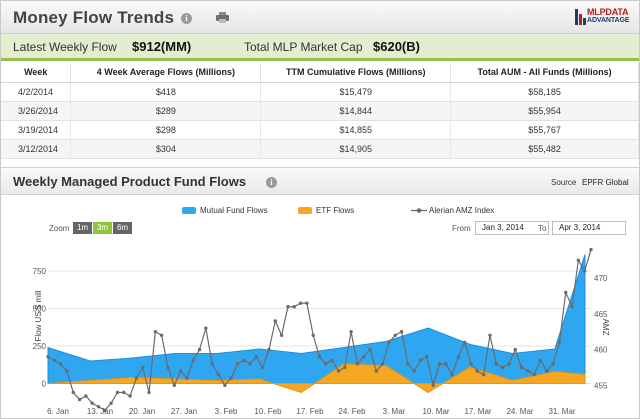  What do you see at coordinates (580, 17) in the screenshot?
I see `logo-mark-icon` at bounding box center [580, 17].